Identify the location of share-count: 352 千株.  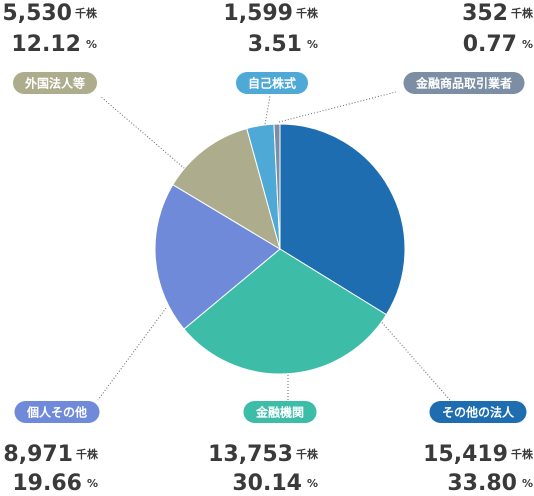
(498, 13).